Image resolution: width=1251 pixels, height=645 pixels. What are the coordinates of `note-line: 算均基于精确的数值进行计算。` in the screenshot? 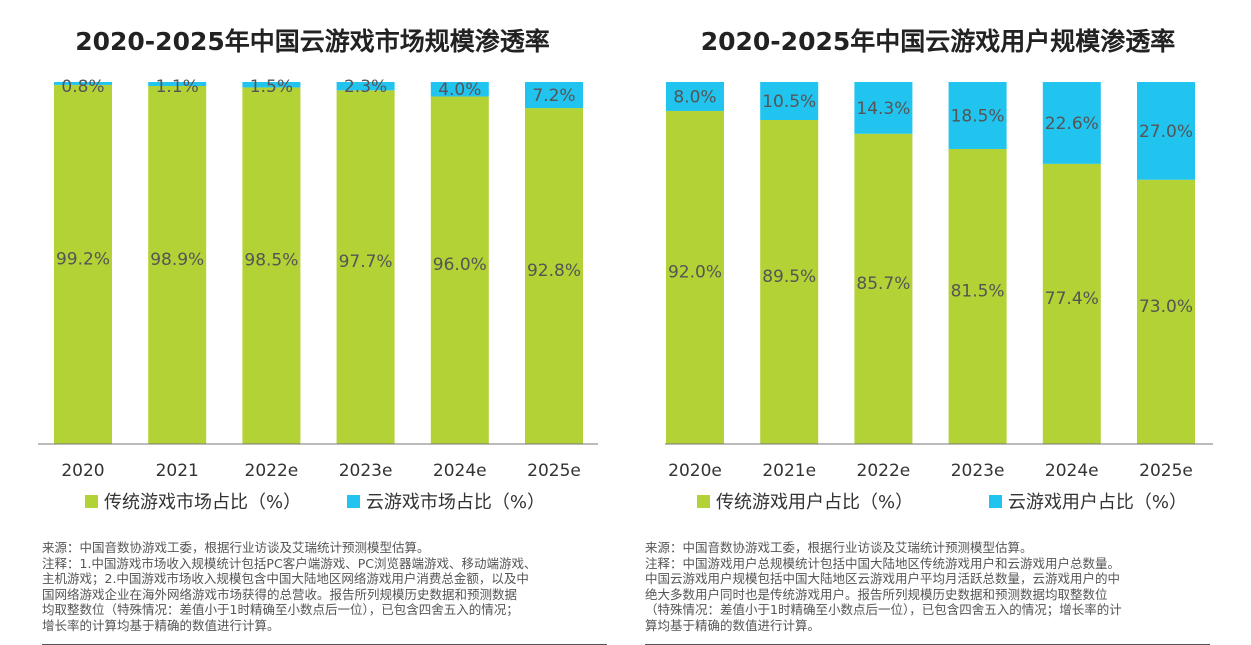 It's located at (733, 625).